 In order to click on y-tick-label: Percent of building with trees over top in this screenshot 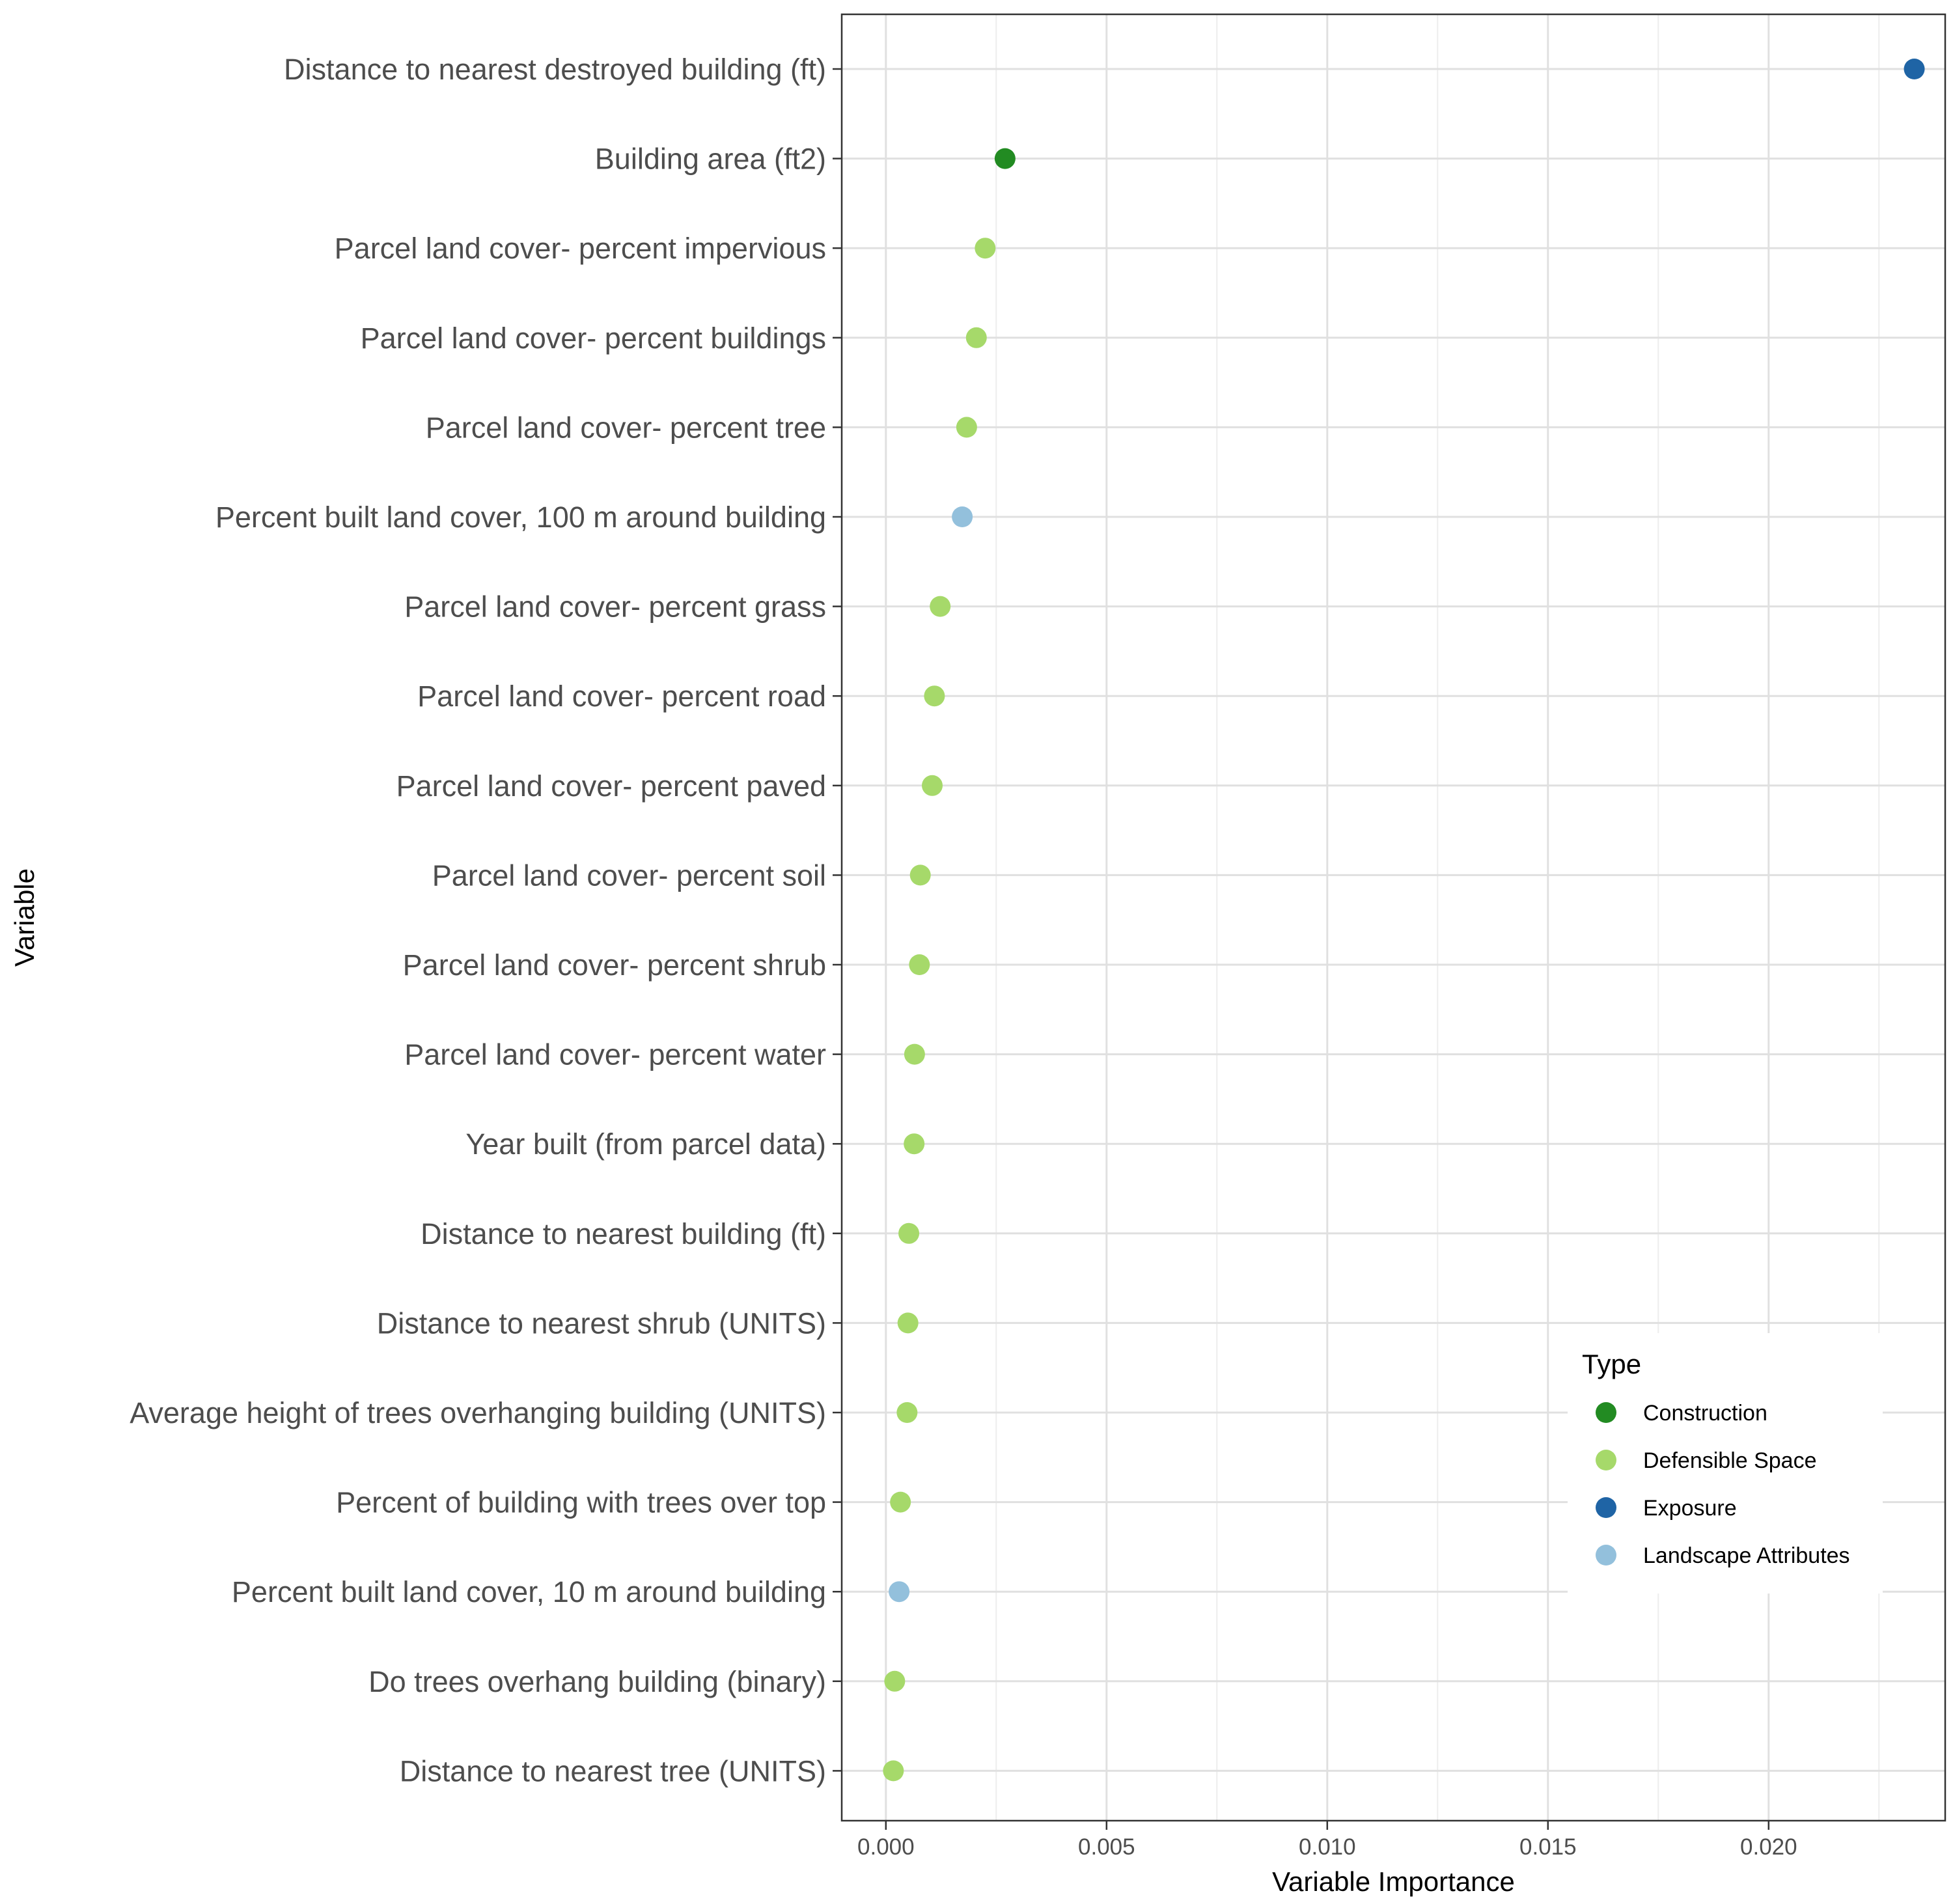, I will do `click(581, 1503)`.